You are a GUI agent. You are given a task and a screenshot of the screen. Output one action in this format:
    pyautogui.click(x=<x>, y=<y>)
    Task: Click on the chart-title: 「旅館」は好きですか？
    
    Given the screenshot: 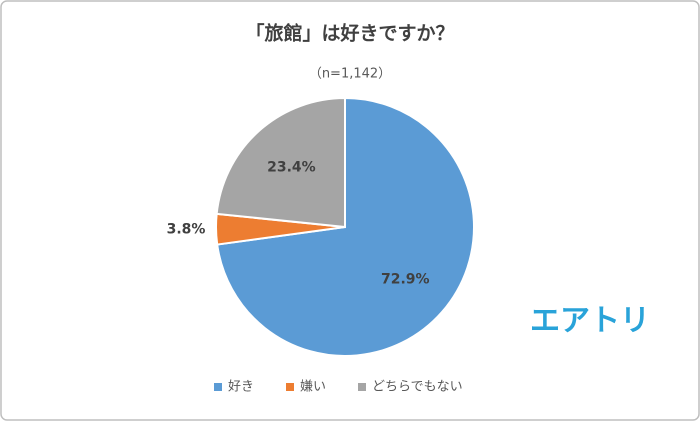 What is the action you would take?
    pyautogui.click(x=349, y=33)
    